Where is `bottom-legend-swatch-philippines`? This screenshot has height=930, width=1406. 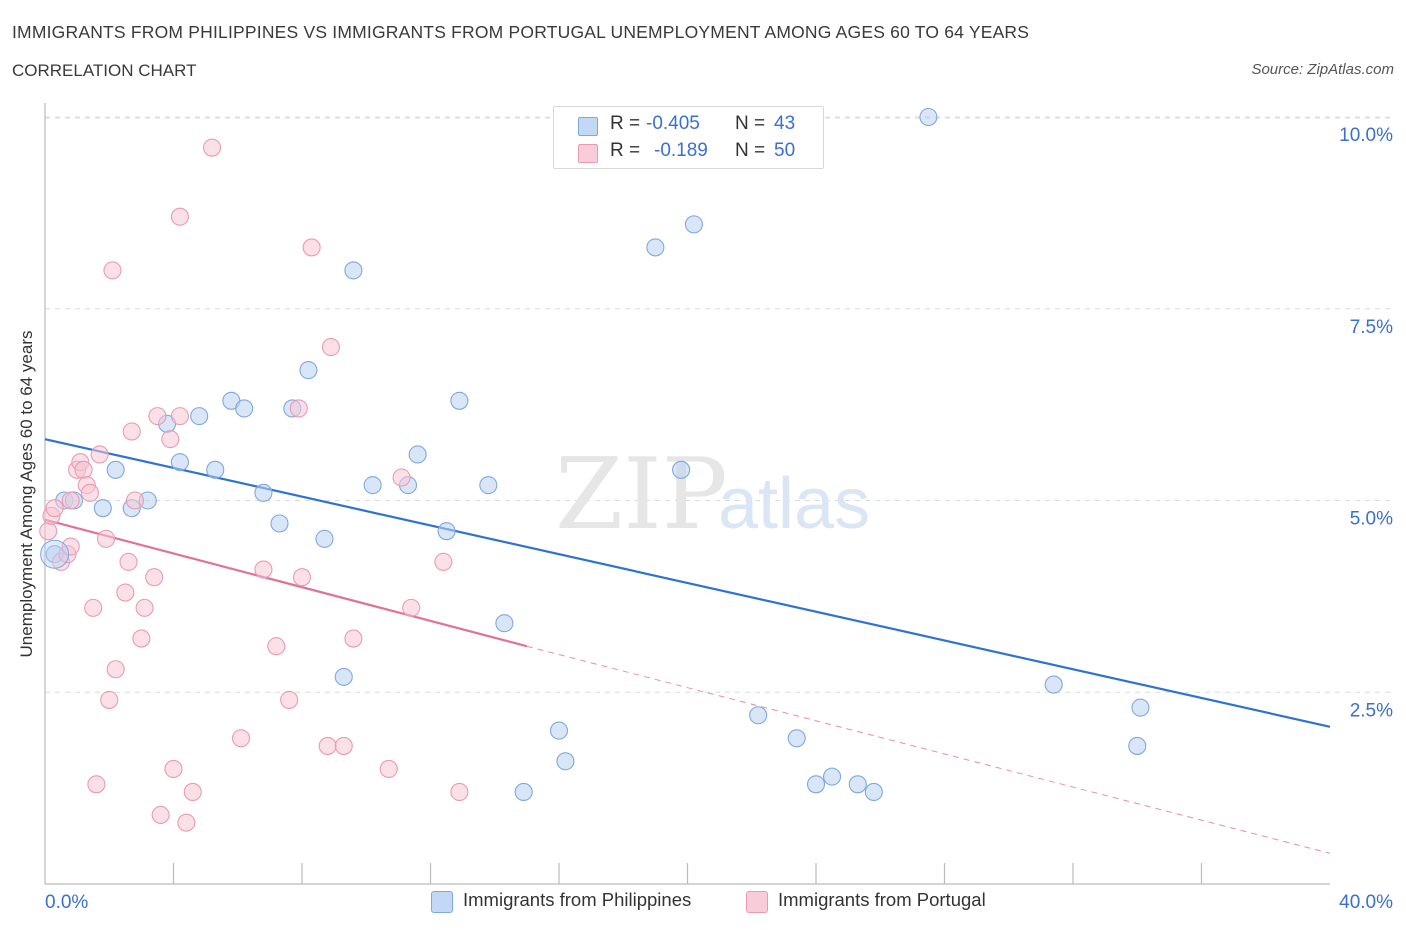
bottom-legend-swatch-philippines is located at coordinates (442, 902).